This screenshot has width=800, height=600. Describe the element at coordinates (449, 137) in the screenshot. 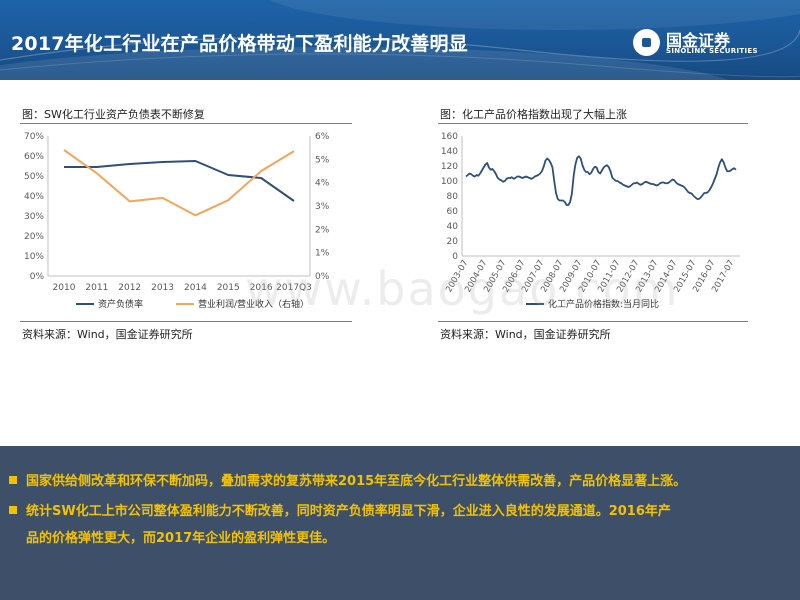

I see `y-tick-label: 160` at that location.